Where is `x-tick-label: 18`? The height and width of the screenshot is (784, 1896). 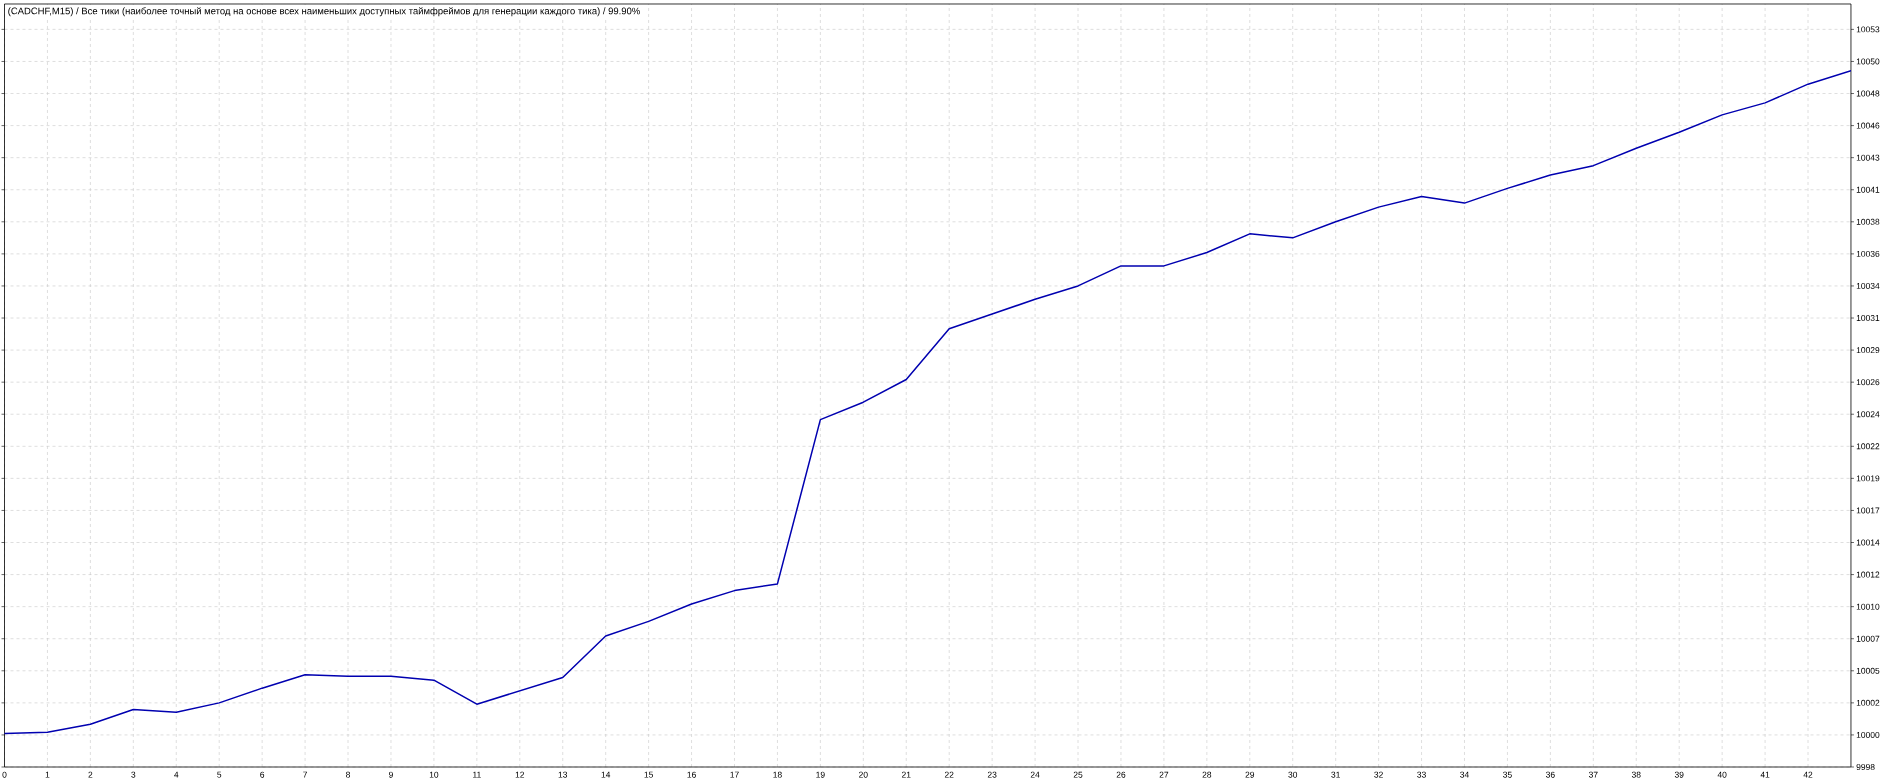
x-tick-label: 18 is located at coordinates (777, 774).